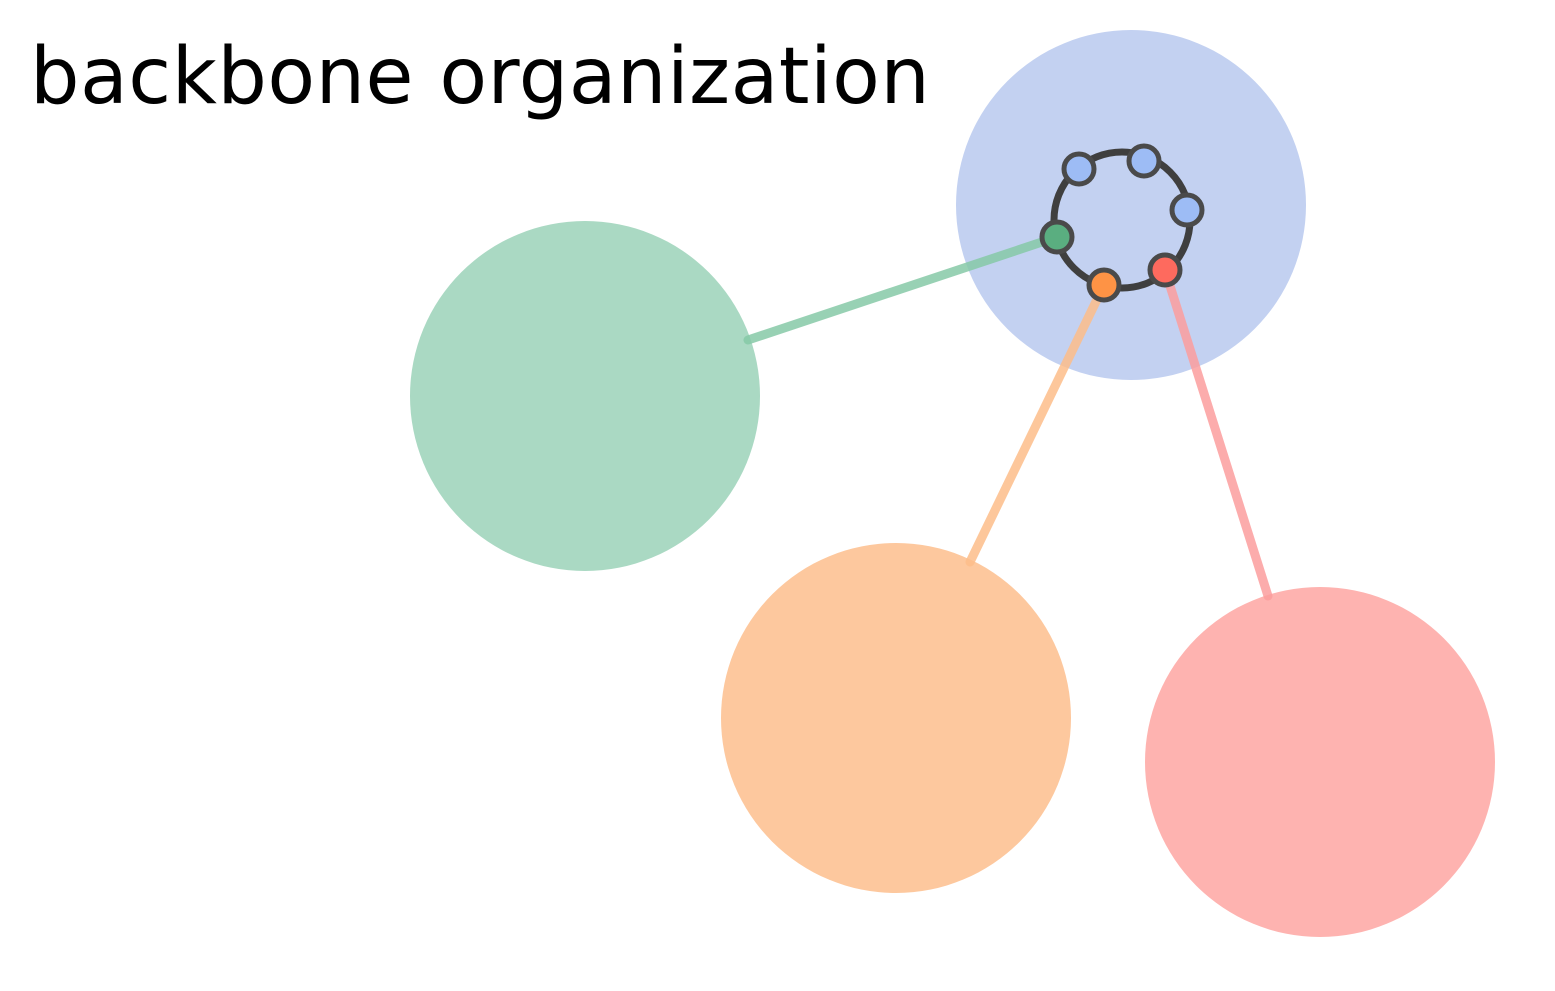 Image resolution: width=1555 pixels, height=991 pixels. Describe the element at coordinates (896, 718) in the screenshot. I see `cluster-orange` at that location.